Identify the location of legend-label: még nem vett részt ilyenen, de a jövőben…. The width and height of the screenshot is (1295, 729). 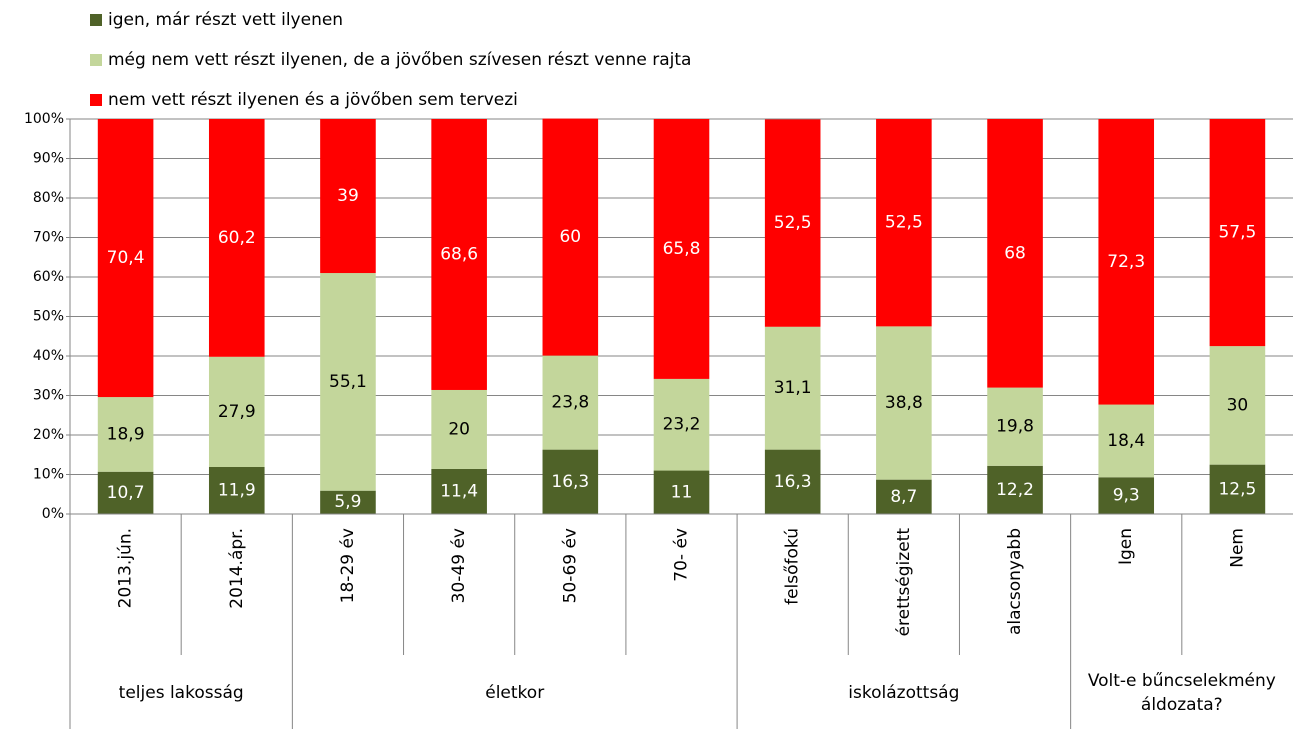
(399, 60).